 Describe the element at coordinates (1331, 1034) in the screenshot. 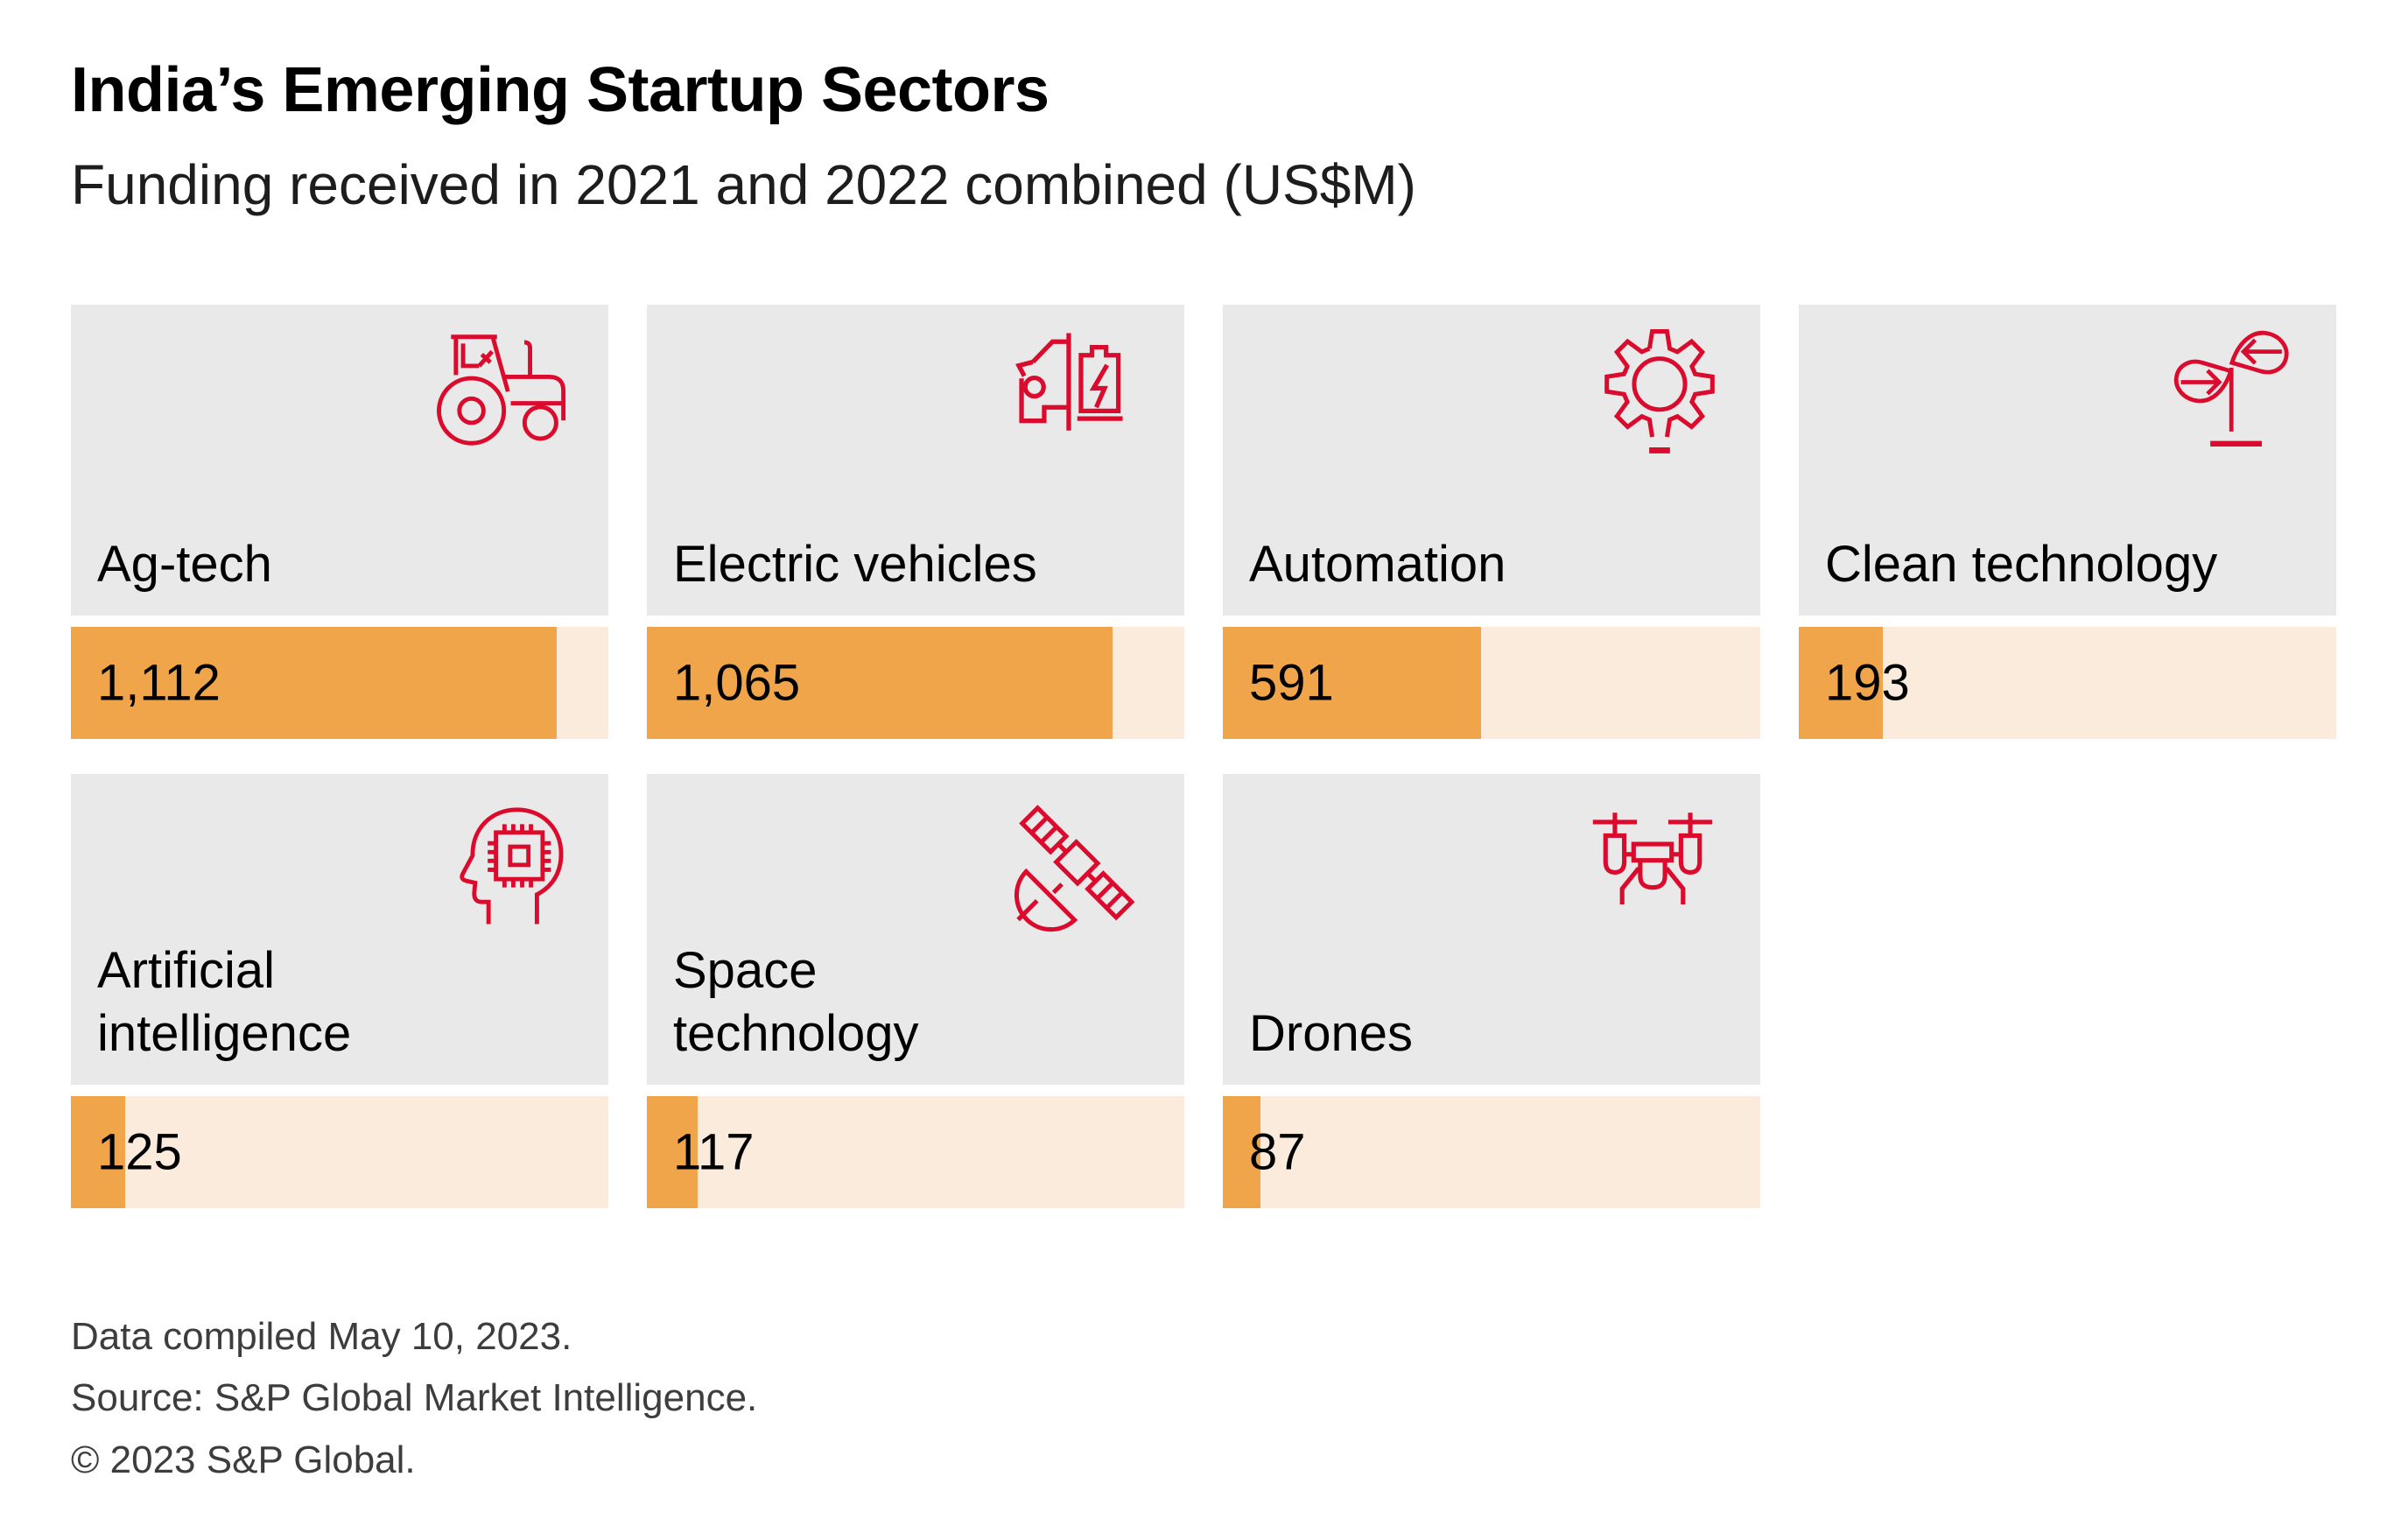

I see `sector-label: Drones` at that location.